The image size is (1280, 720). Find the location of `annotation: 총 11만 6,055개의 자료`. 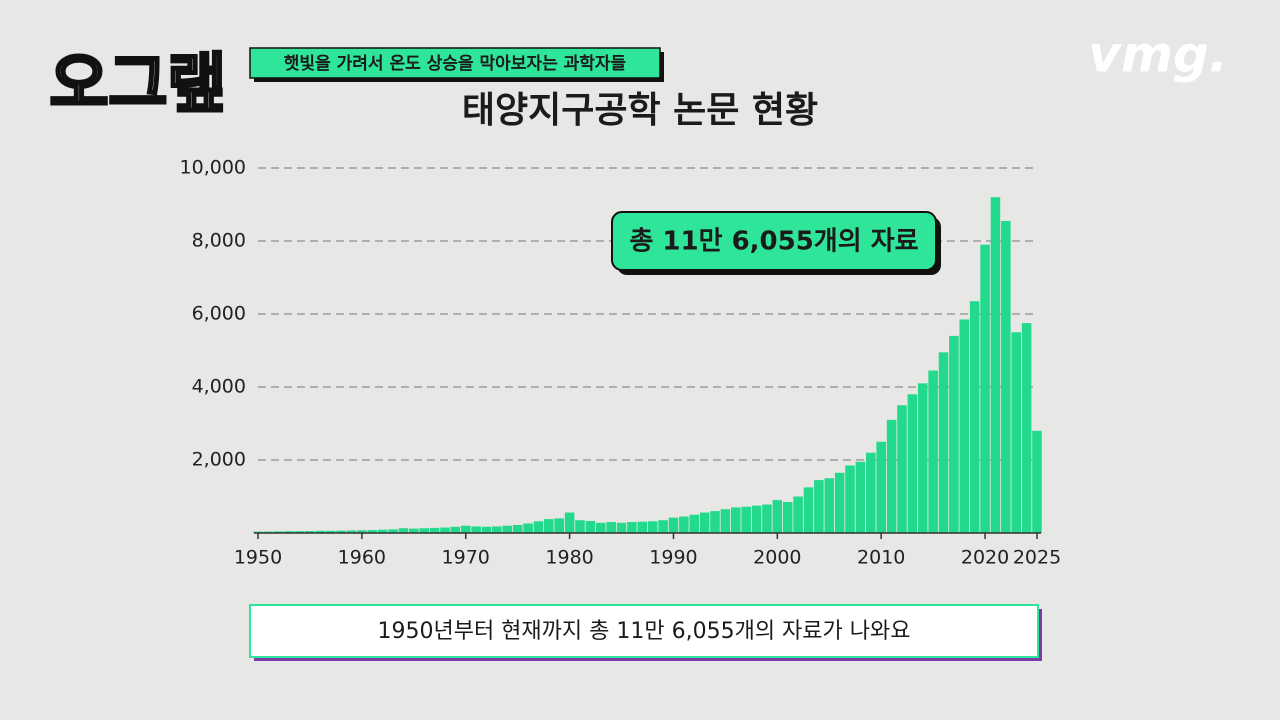

annotation: 총 11만 6,055개의 자료 is located at coordinates (773, 242).